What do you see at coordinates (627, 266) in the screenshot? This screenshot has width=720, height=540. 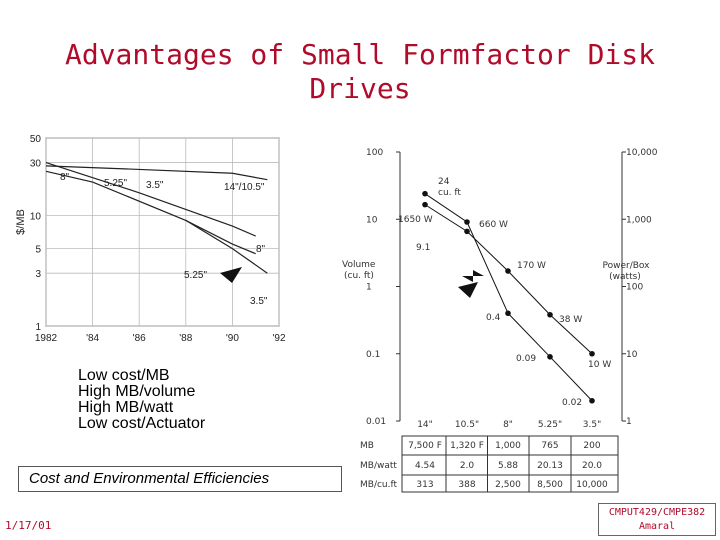 I see `right-axis-label: Power/Box` at bounding box center [627, 266].